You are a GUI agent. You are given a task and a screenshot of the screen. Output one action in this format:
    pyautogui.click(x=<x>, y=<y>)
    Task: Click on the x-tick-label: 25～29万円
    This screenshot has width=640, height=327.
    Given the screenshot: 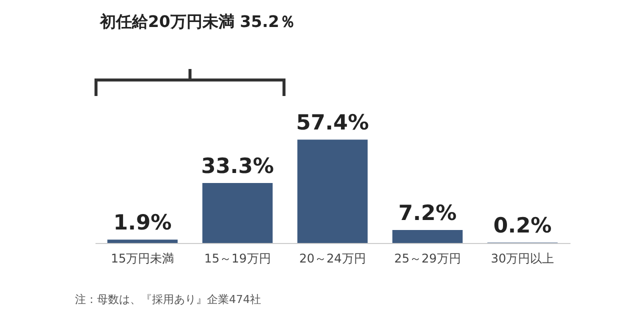 What is the action you would take?
    pyautogui.click(x=427, y=259)
    